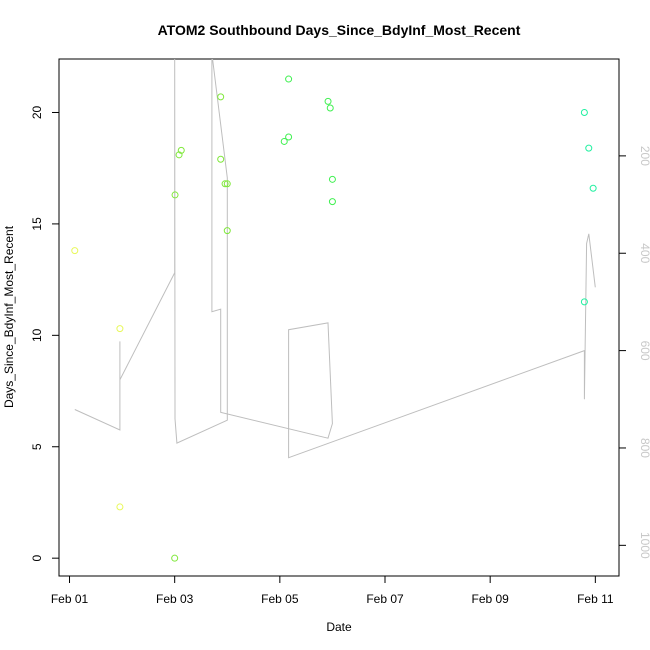  I want to click on y-axis: 0 5 10 15 20, so click(45, 333).